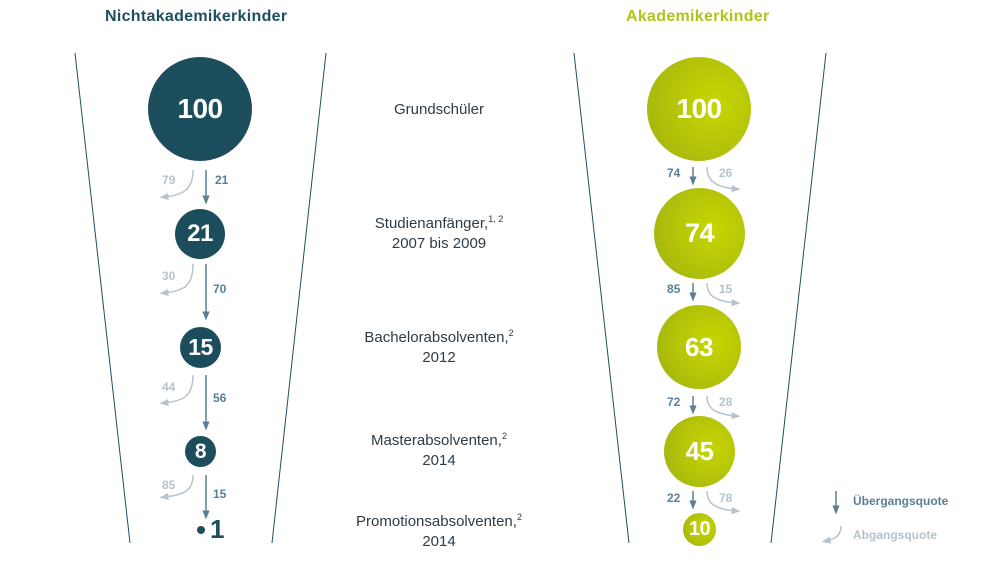  Describe the element at coordinates (699, 109) in the screenshot. I see `a-circle-100: 100` at that location.